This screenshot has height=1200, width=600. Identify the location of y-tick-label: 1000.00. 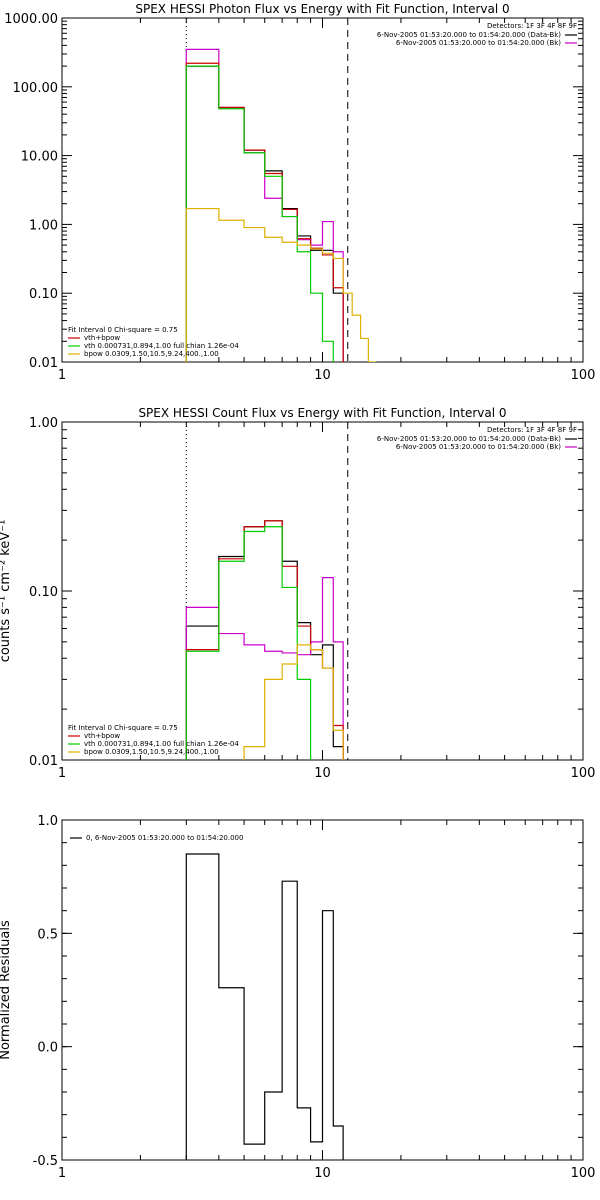
(31, 19).